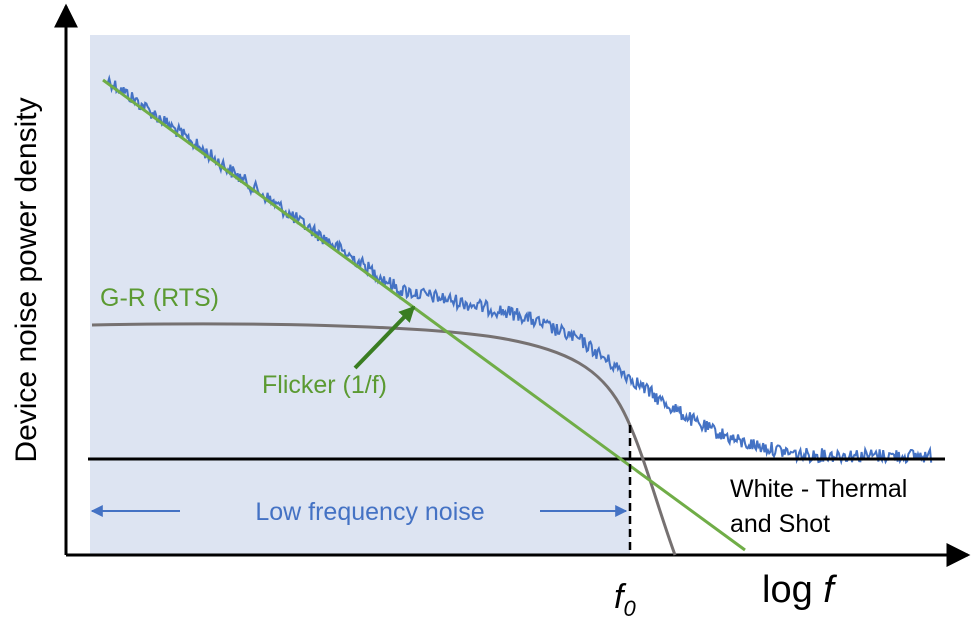  I want to click on white-label-line: White - Thermal, so click(818, 489).